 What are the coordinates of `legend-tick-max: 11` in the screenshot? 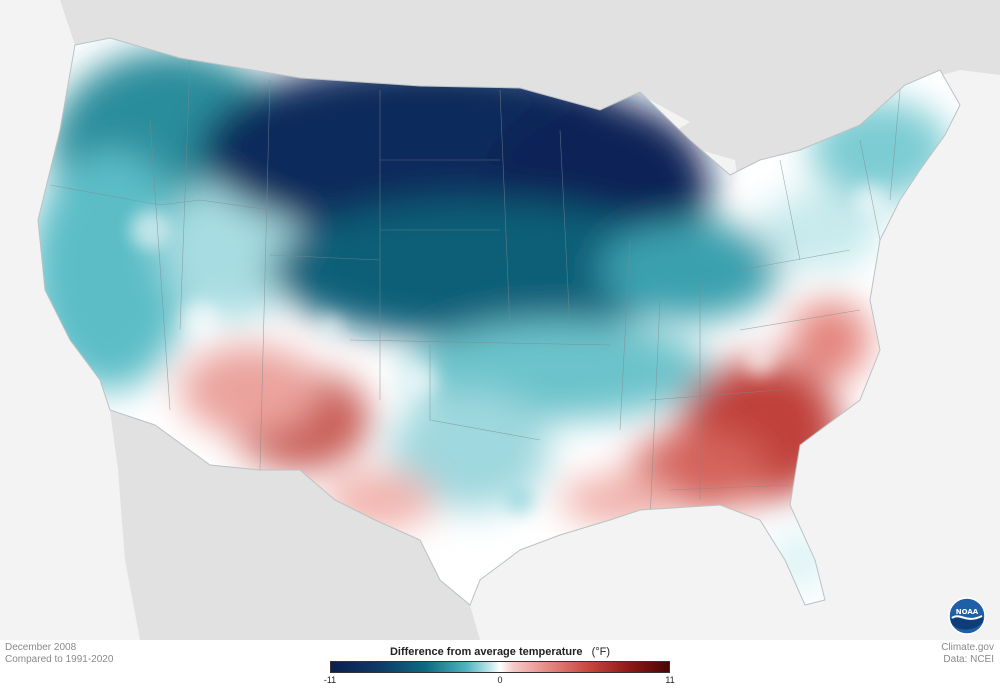 It's located at (670, 680).